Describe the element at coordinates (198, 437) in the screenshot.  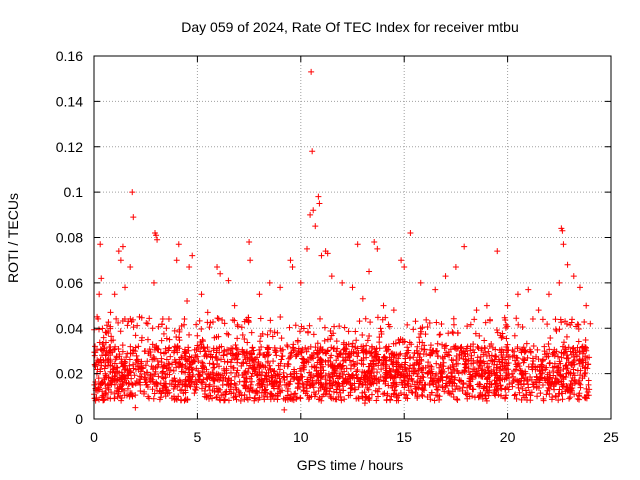
I see `x-tick-label: 5` at that location.